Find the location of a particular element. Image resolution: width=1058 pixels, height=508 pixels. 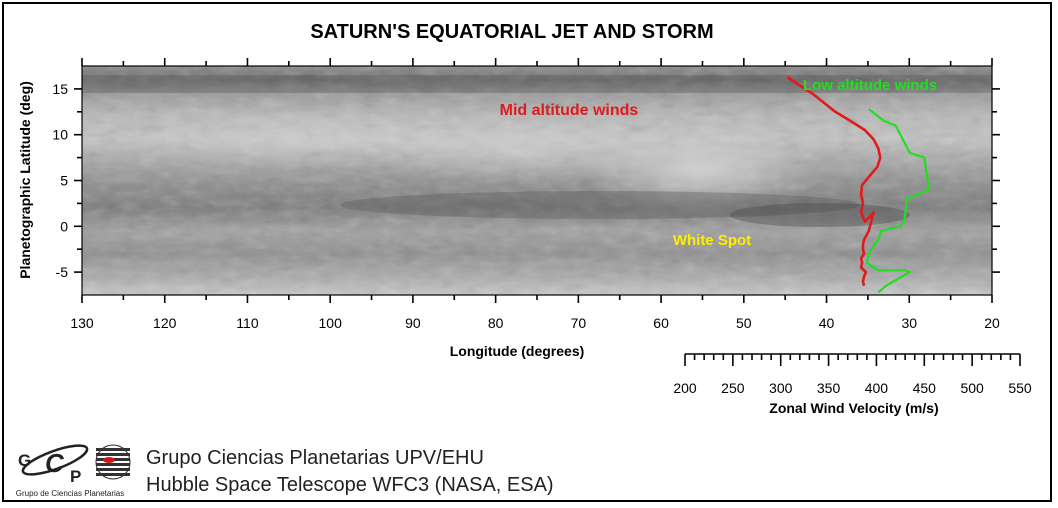

series-group is located at coordinates (858, 184).